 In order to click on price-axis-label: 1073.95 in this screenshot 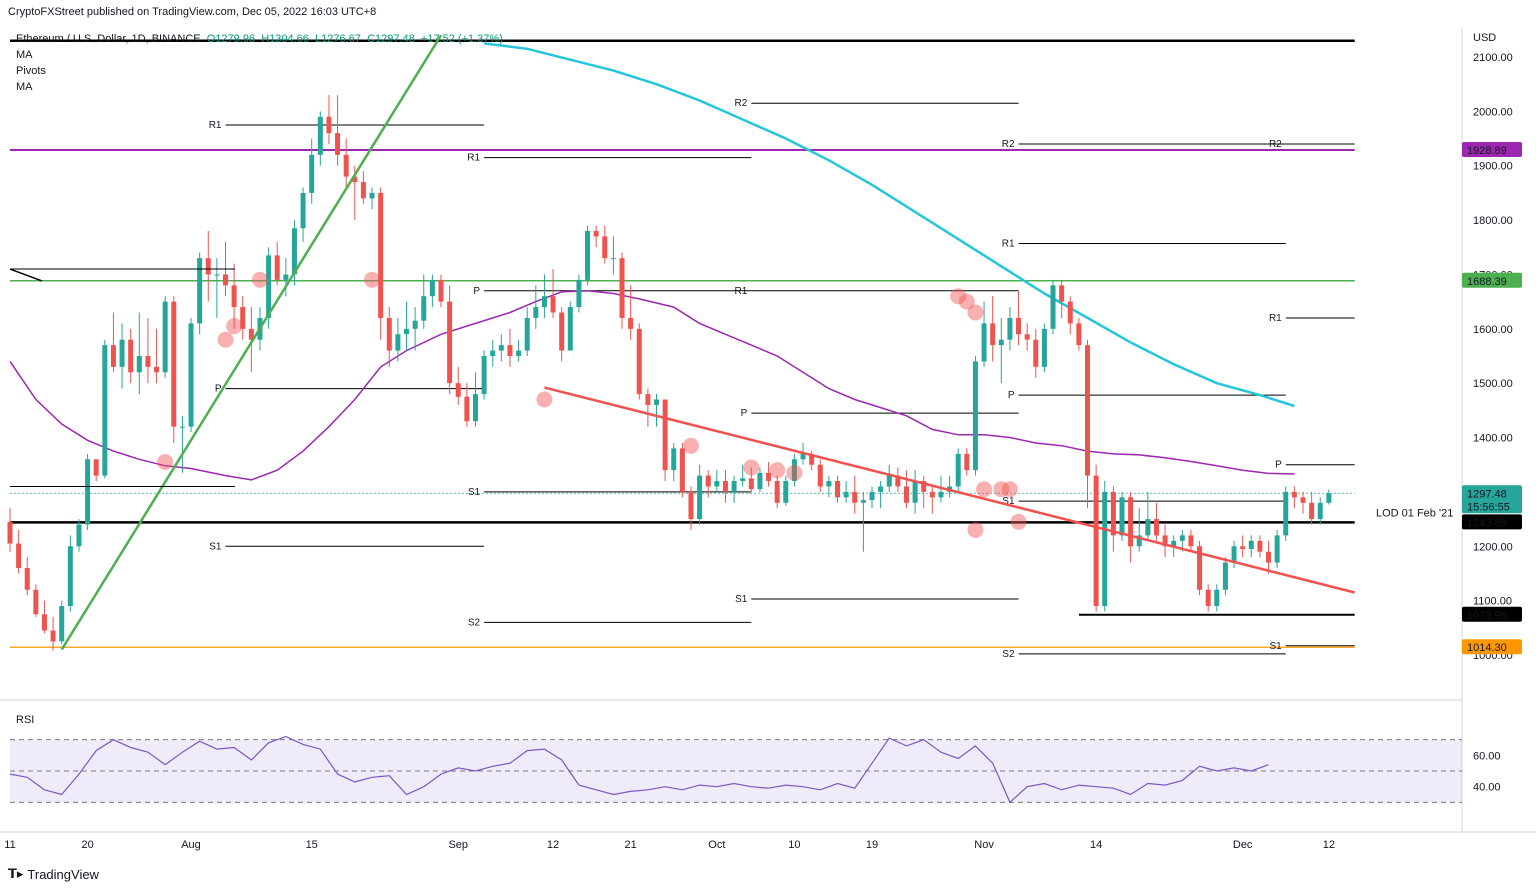, I will do `click(1487, 616)`.